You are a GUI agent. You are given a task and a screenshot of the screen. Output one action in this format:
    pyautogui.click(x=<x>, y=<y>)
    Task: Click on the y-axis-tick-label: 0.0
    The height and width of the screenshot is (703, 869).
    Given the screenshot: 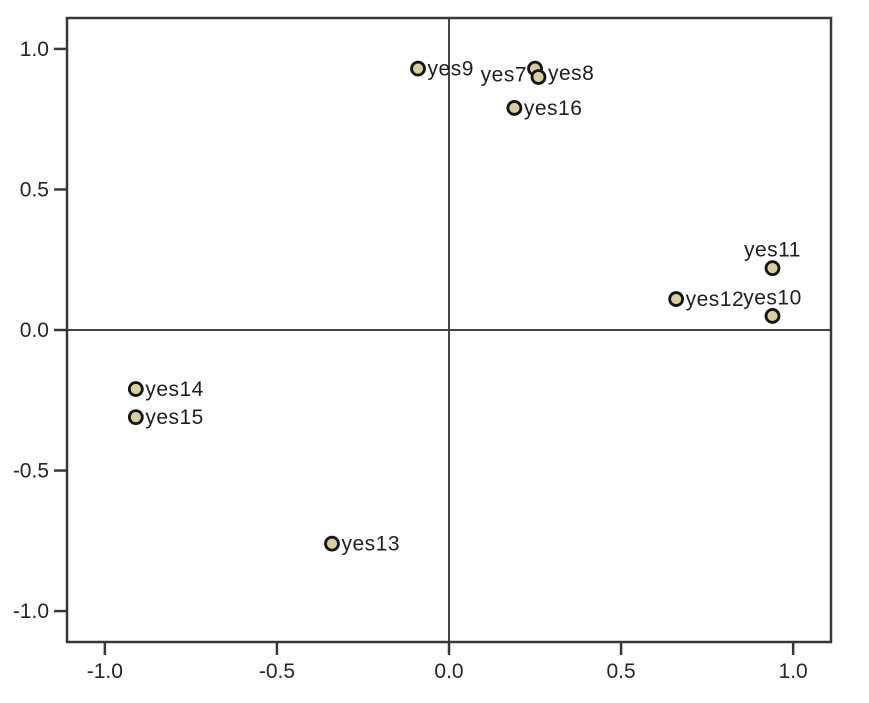 What is the action you would take?
    pyautogui.click(x=34, y=330)
    